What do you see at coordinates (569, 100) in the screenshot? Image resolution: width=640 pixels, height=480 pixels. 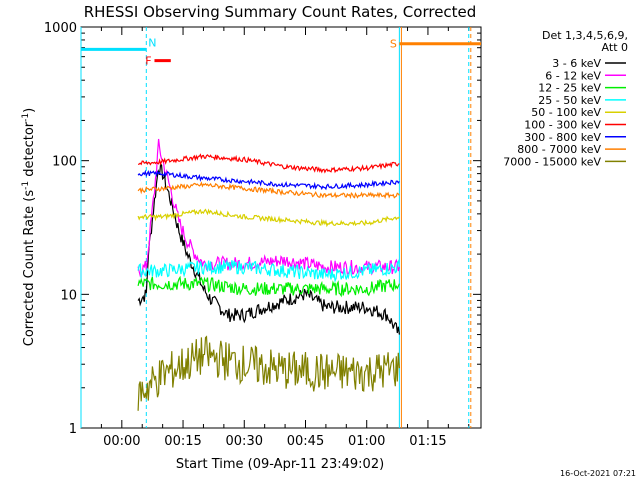 I see `legend-entry-label: 25 - 50 keV` at bounding box center [569, 100].